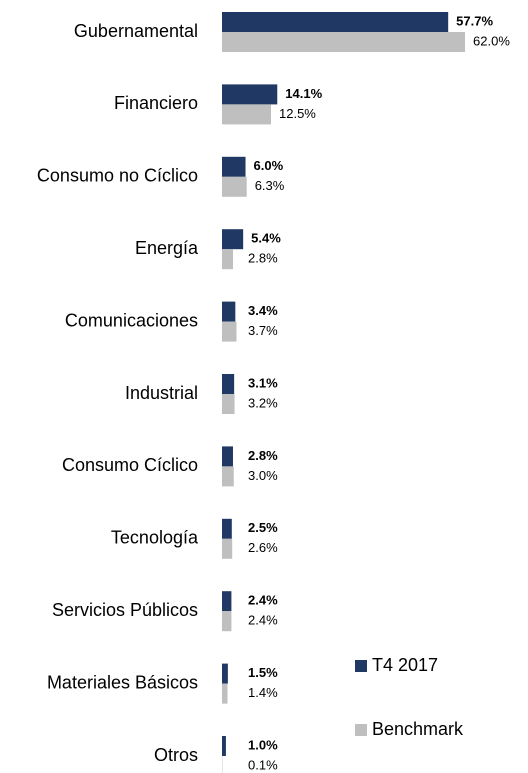 Image resolution: width=528 pixels, height=773 pixels. Describe the element at coordinates (263, 547) in the screenshot. I see `value-label: 2.6%` at that location.